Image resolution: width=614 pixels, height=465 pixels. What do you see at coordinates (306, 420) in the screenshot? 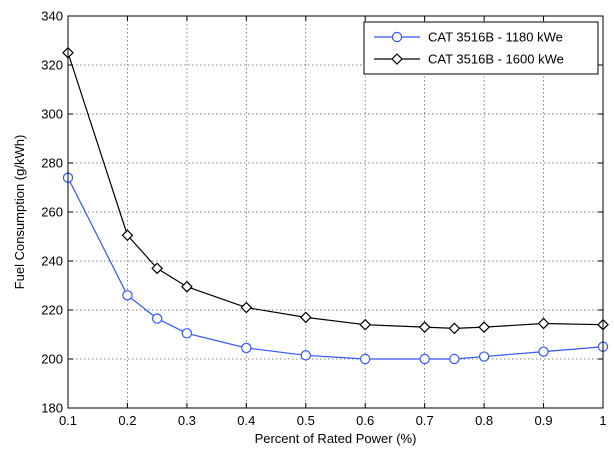
I see `x-tick-label: 0.5` at bounding box center [306, 420].